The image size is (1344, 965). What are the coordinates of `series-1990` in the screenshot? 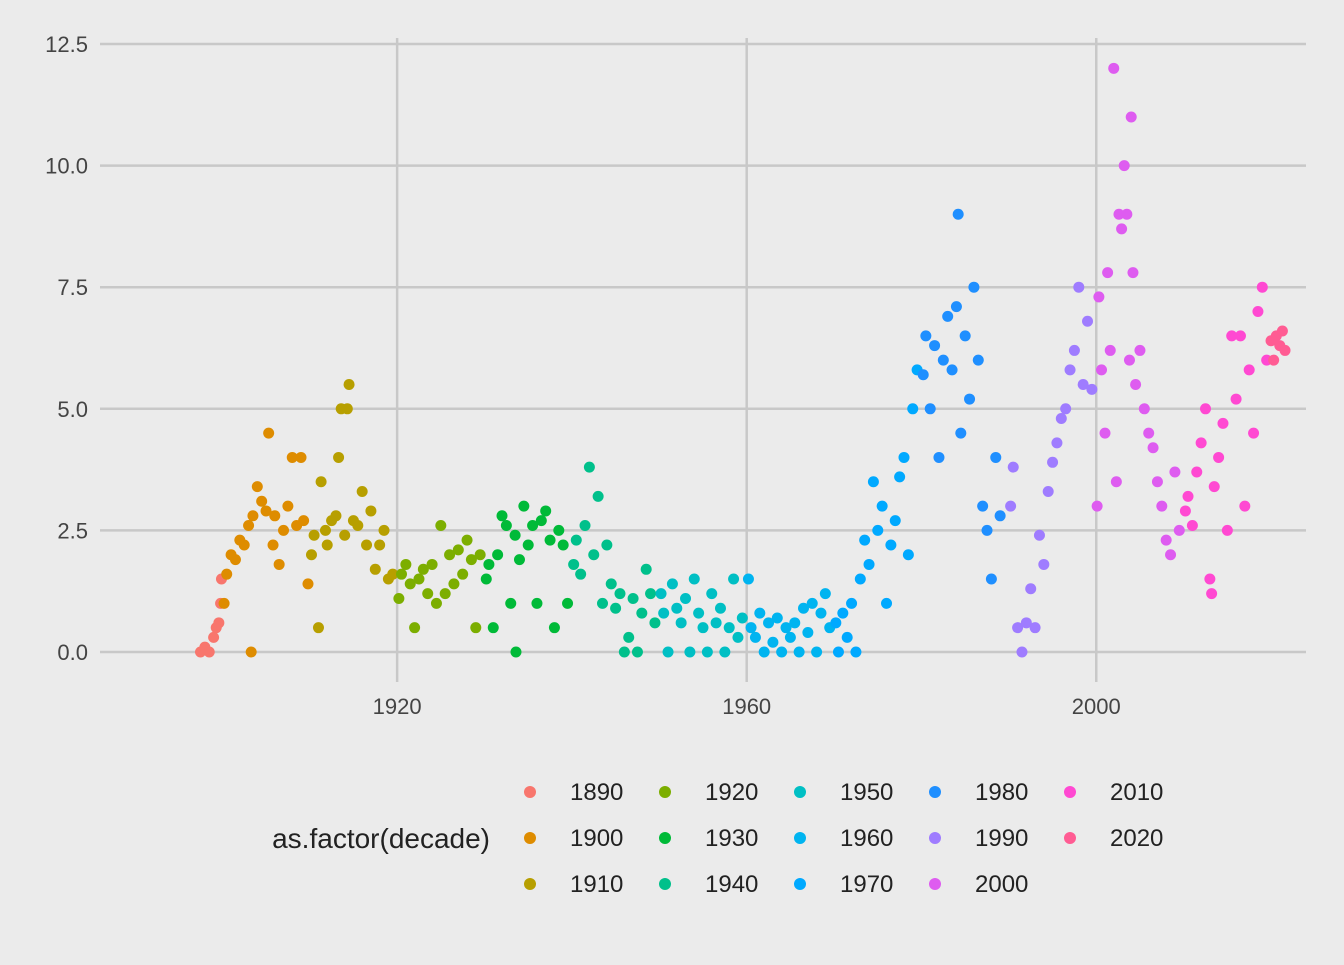 It's located at (1051, 469).